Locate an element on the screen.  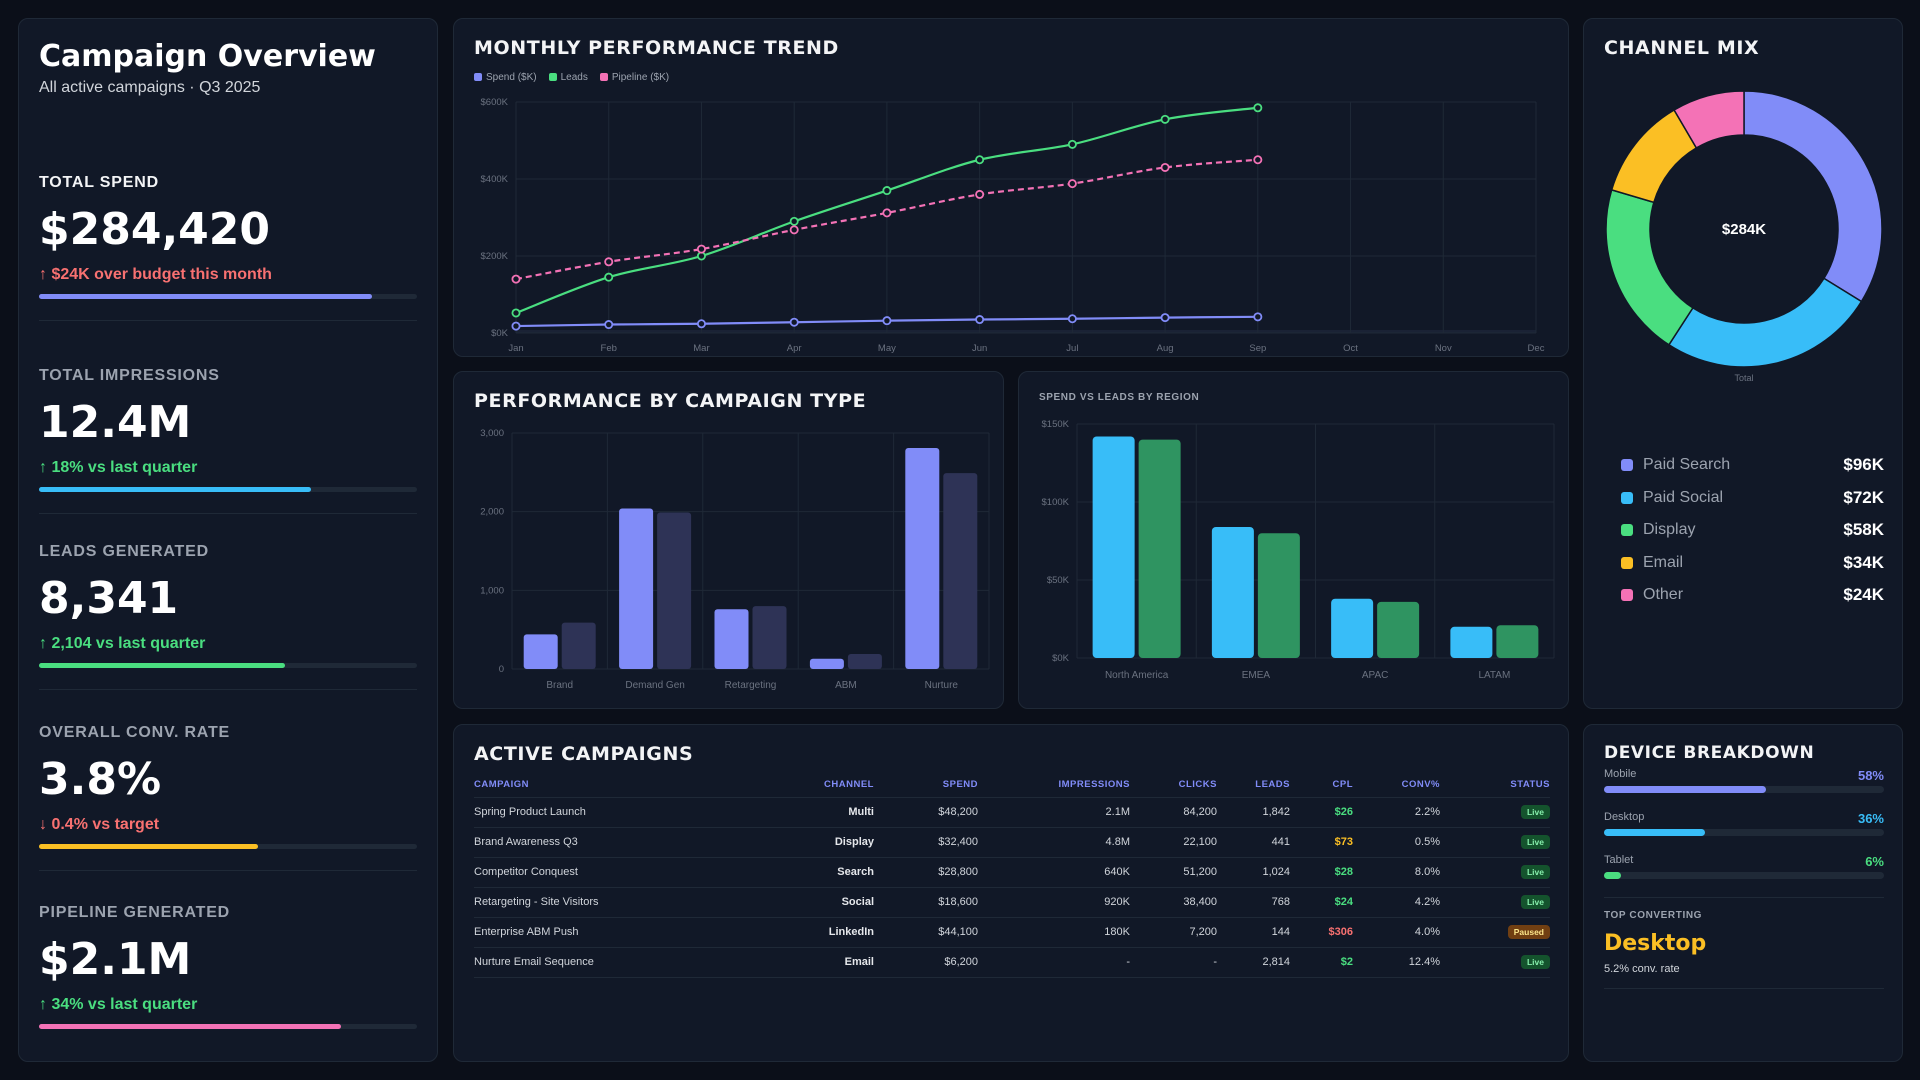
column-header-status: STATUS is located at coordinates (1495, 785).